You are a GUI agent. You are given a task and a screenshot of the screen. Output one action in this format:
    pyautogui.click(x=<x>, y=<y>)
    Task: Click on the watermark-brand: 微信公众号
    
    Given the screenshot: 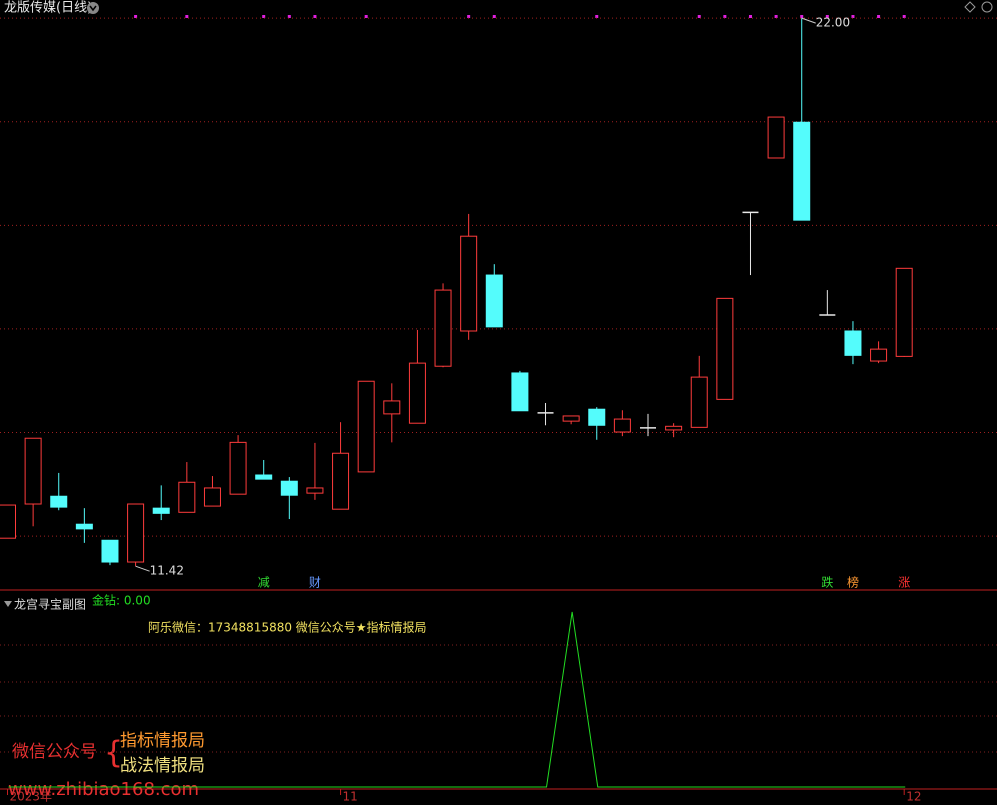 What is the action you would take?
    pyautogui.click(x=54, y=752)
    